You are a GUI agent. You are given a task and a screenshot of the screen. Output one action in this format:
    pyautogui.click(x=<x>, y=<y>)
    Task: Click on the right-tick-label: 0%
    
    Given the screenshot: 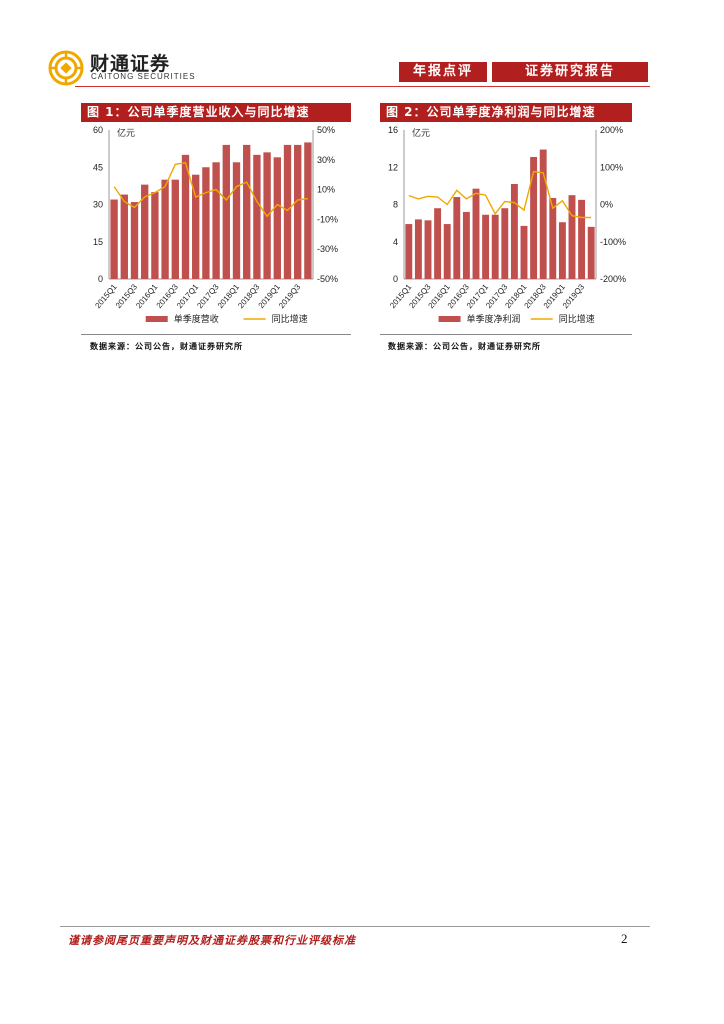 What is the action you would take?
    pyautogui.click(x=606, y=205)
    